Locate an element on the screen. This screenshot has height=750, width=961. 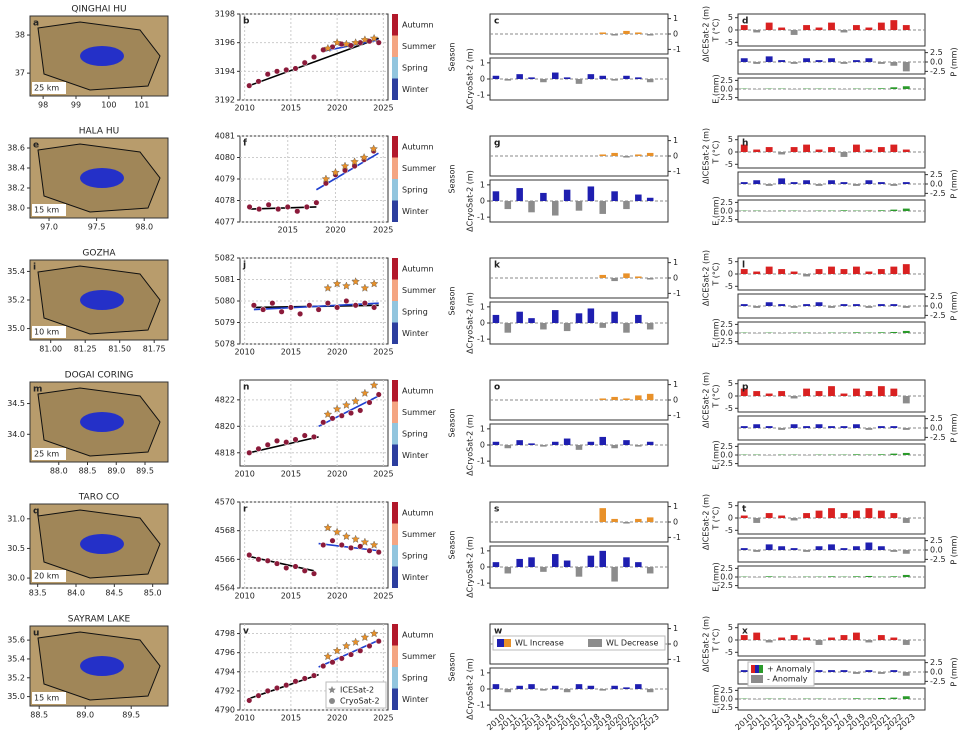
panel-letter: o is located at coordinates (497, 388).